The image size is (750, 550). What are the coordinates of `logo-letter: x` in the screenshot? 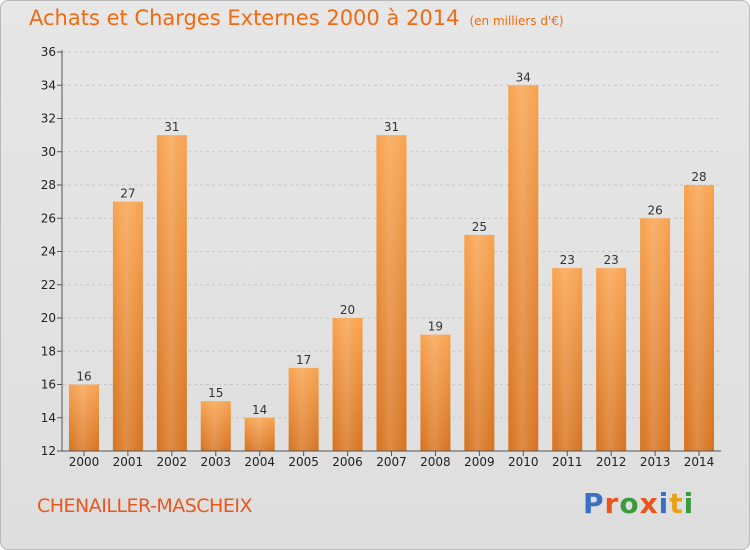 It's located at (649, 503).